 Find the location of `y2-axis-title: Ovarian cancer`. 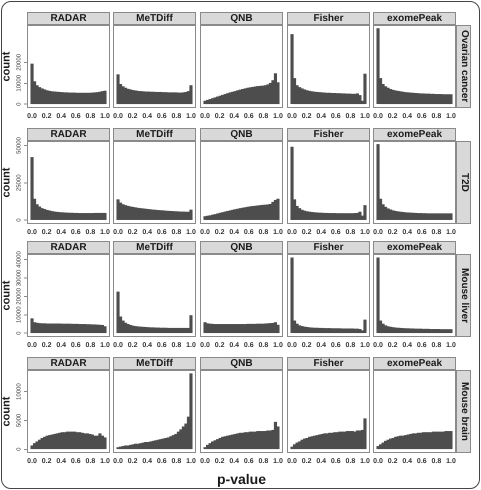

y2-axis-title: Ovarian cancer is located at coordinates (463, 66).